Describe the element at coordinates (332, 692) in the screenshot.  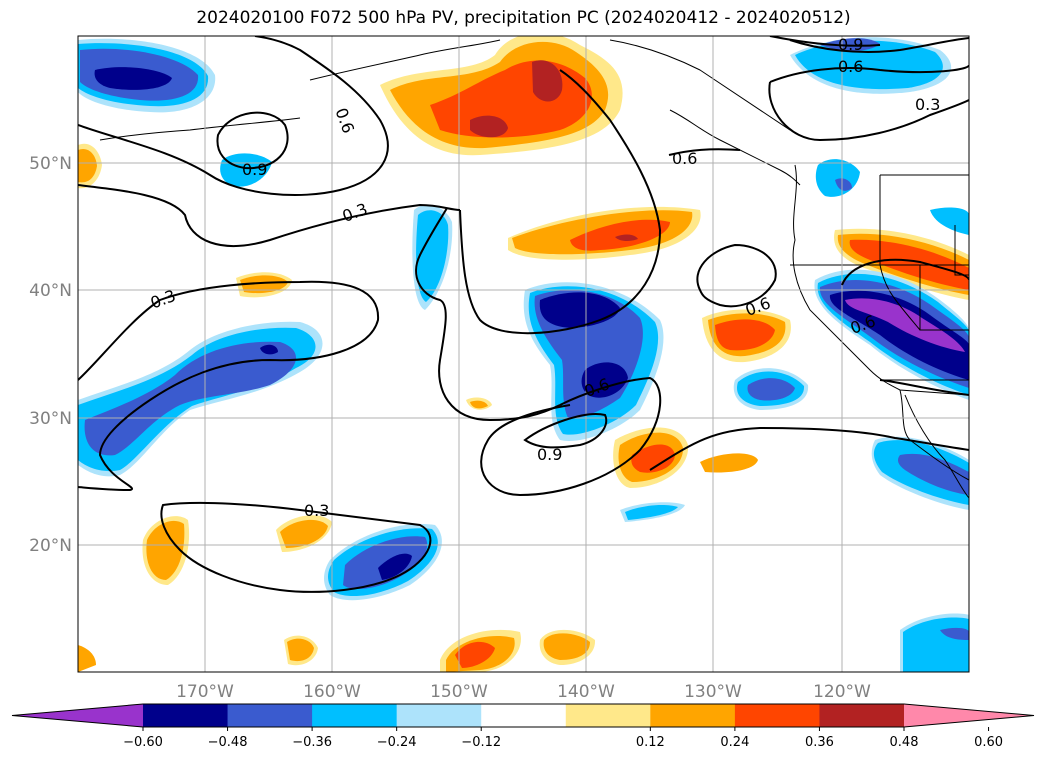
I see `lon-label: 160°W` at that location.